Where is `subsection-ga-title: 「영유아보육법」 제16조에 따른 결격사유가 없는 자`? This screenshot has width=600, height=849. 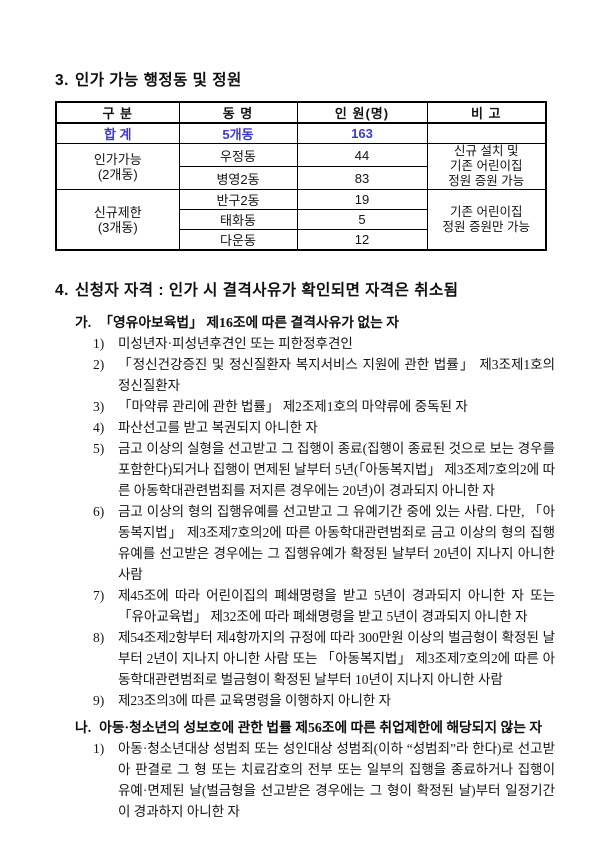 subsection-ga-title: 「영유아보육법」 제16조에 따른 결격사유가 없는 자 is located at coordinates (249, 322).